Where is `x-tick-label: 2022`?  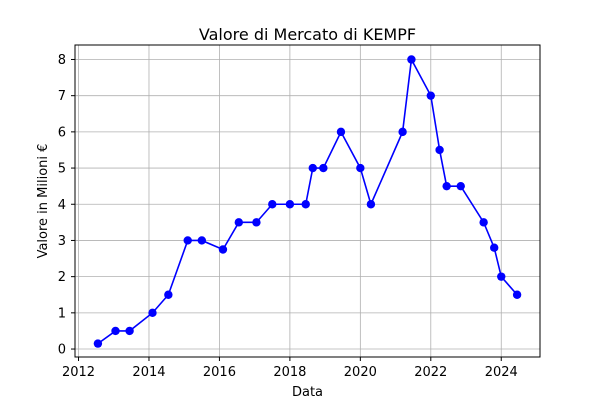 x-tick-label: 2022 is located at coordinates (430, 372).